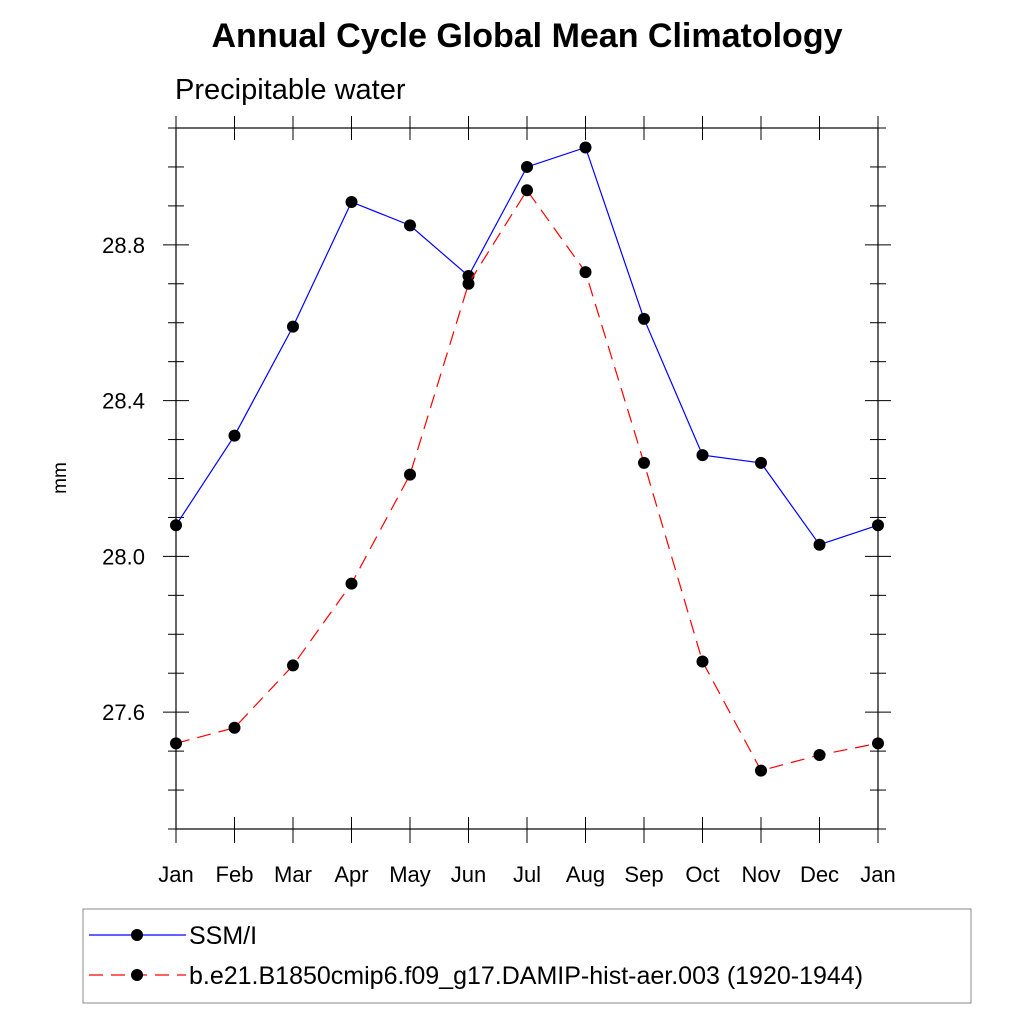  I want to click on x-tick-label: Sep, so click(643, 874).